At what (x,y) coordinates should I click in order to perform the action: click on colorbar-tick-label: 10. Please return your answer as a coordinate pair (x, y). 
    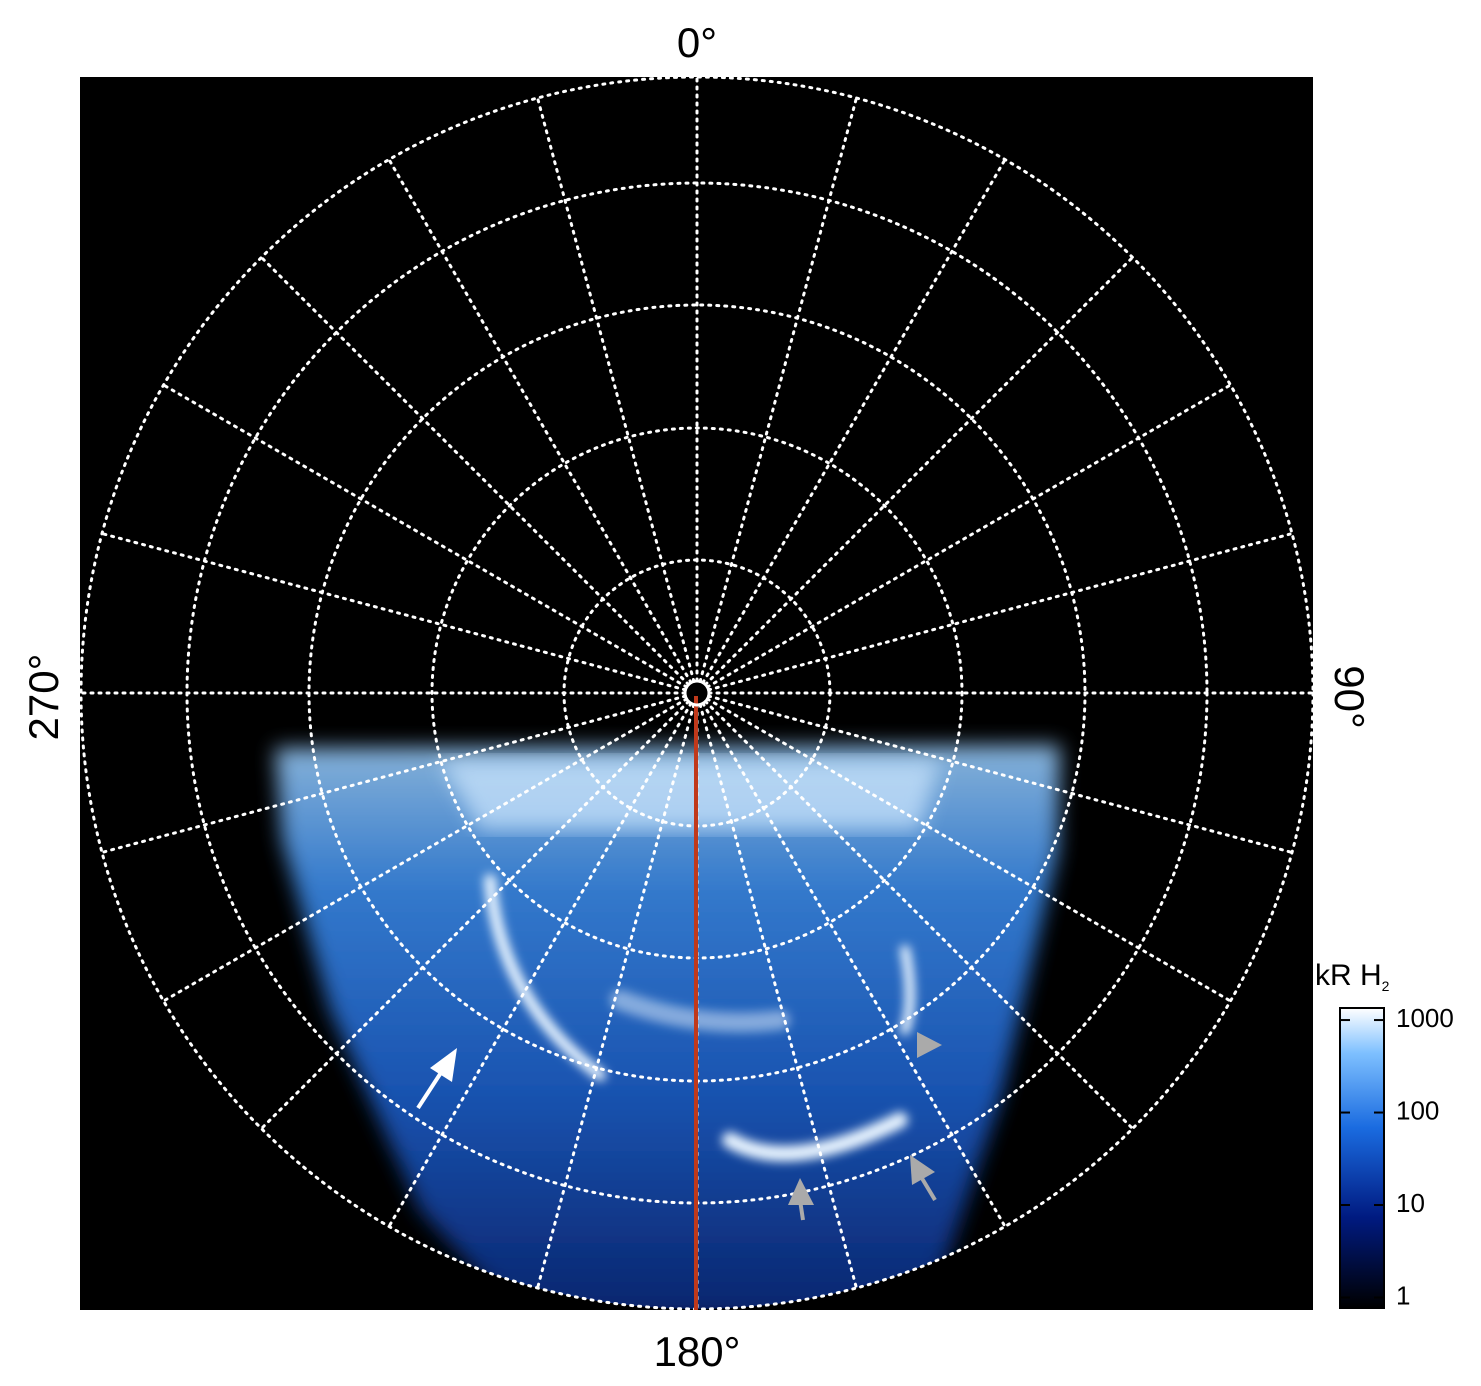
    Looking at the image, I should click on (1410, 1203).